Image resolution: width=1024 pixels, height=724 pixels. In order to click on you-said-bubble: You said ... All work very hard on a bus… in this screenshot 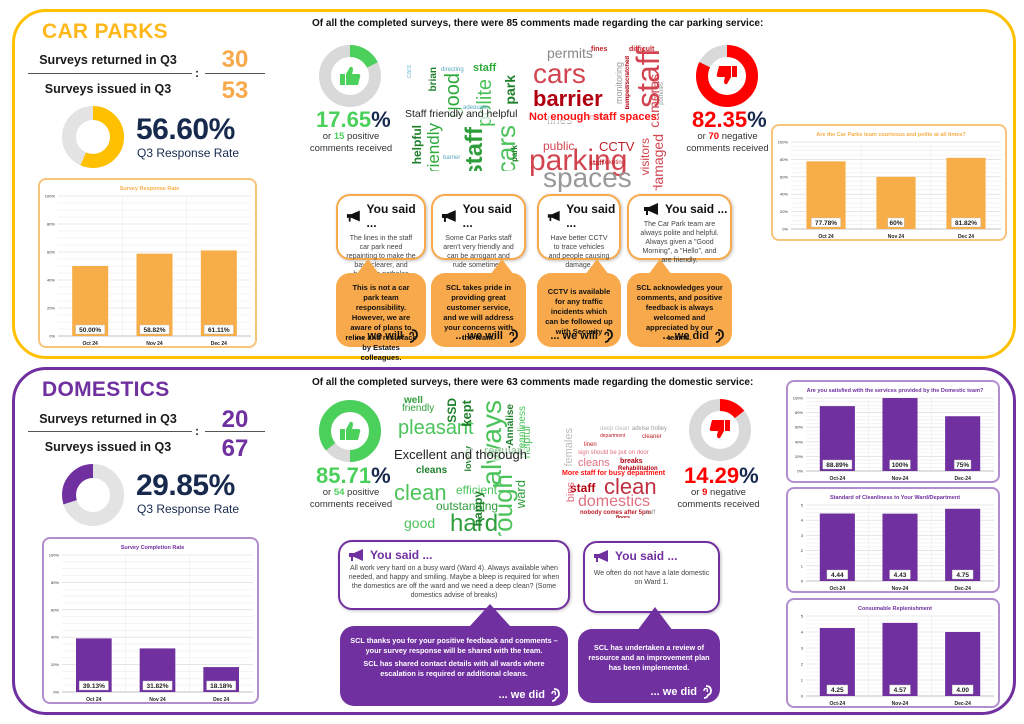, I will do `click(454, 575)`.